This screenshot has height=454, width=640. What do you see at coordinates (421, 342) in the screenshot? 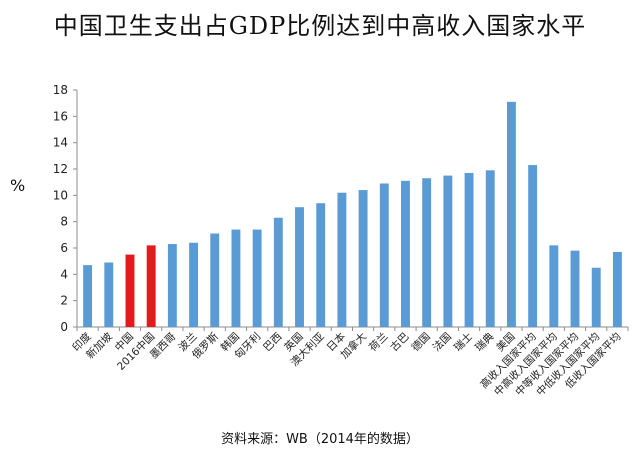
I see `category-label: 德国` at bounding box center [421, 342].